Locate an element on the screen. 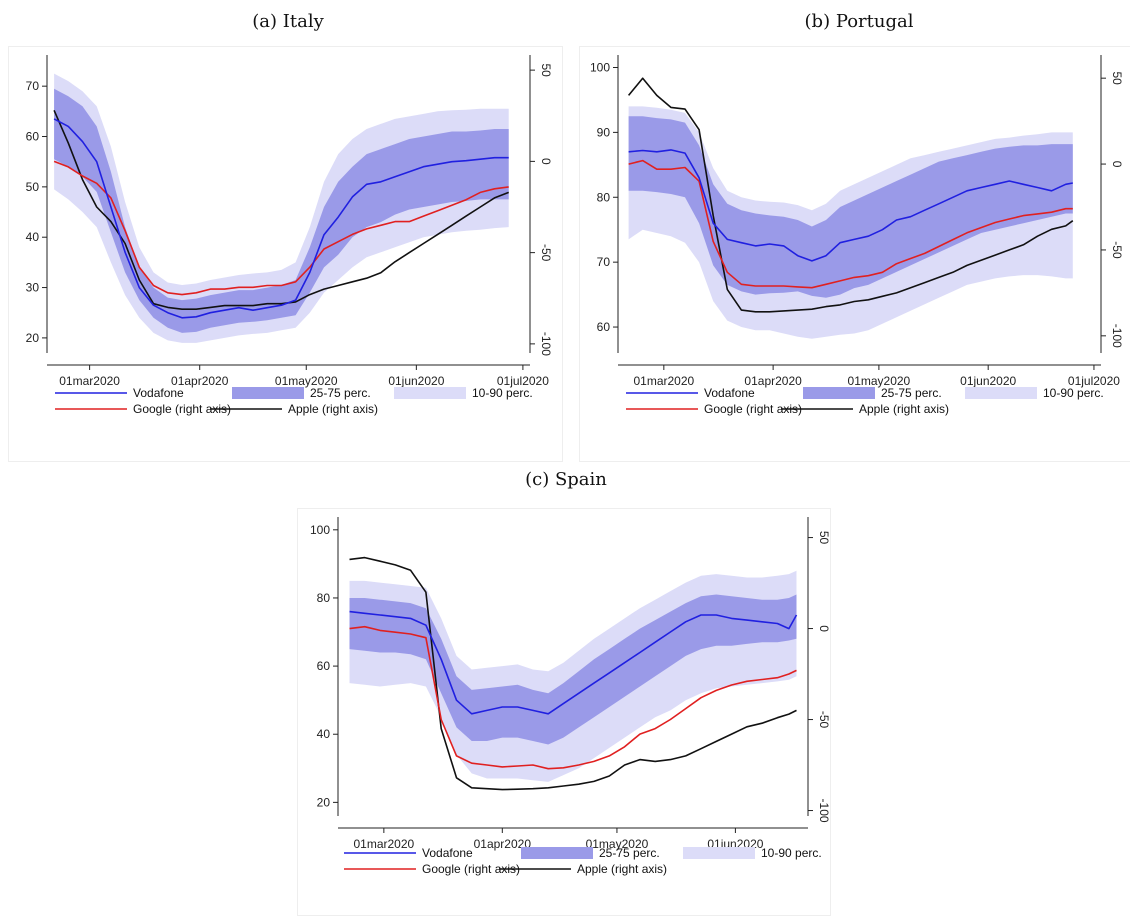  y-tick-label-italy: 30 is located at coordinates (33, 288).